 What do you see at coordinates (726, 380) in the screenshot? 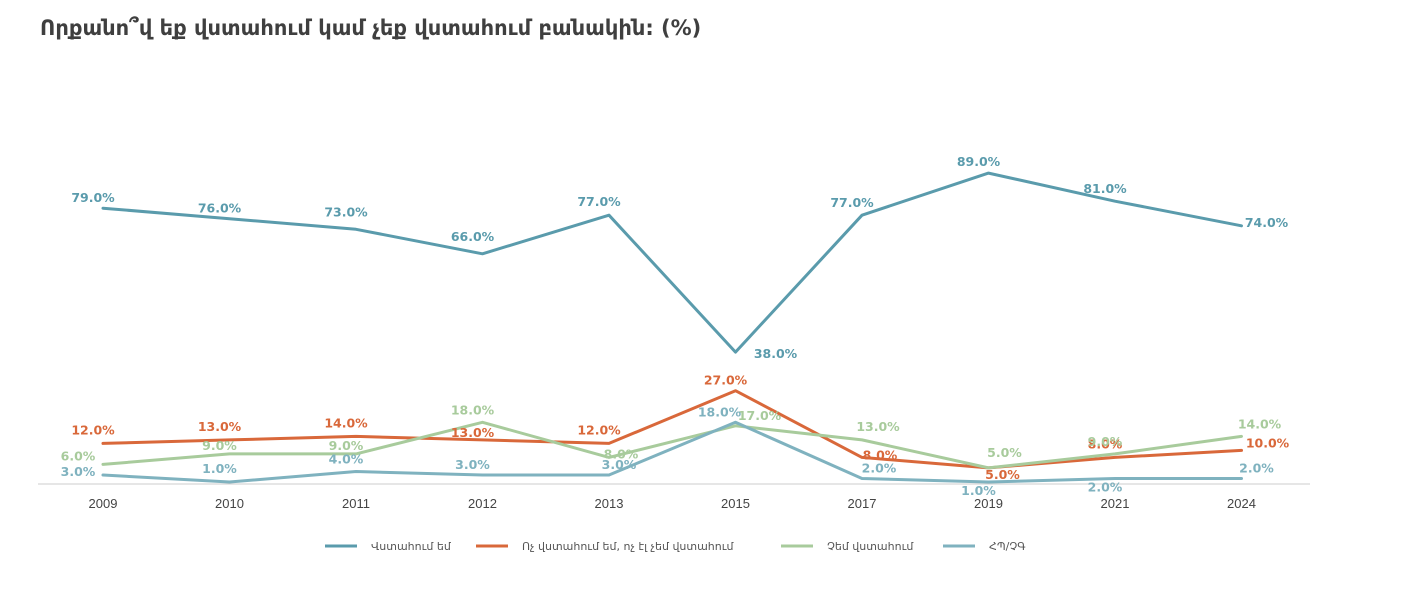
I see `data-label: 27.0%` at bounding box center [726, 380].